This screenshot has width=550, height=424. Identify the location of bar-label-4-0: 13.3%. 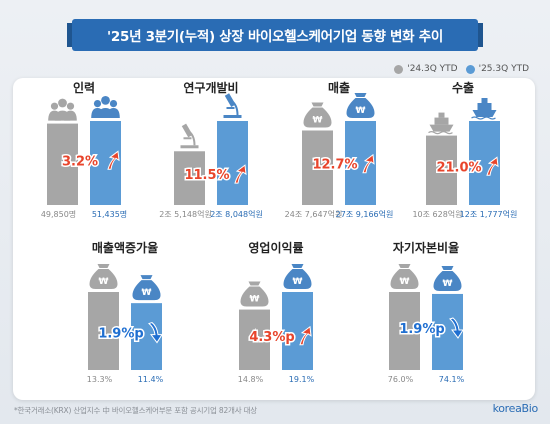
(100, 379).